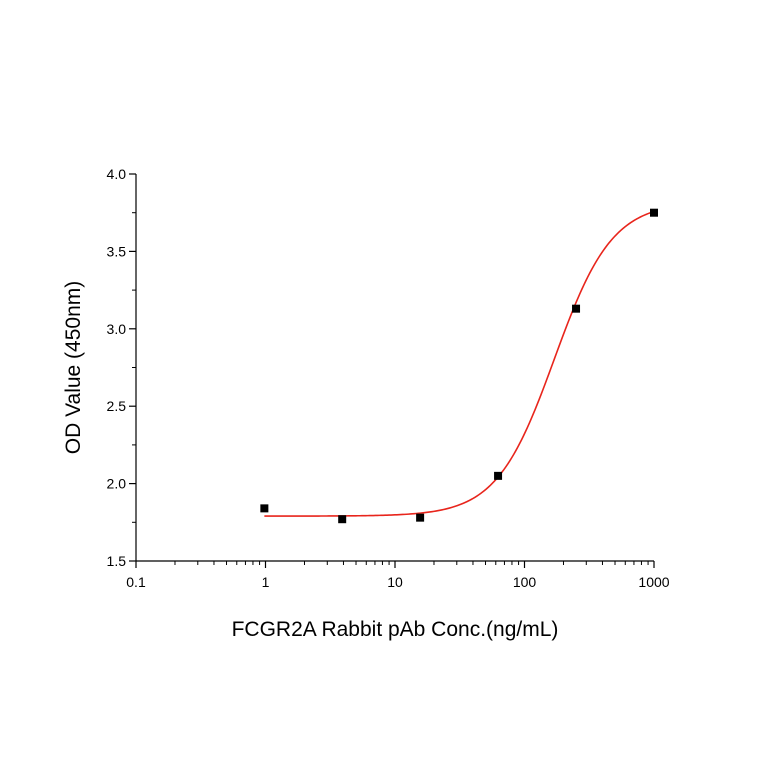  I want to click on x-tick-label: 100, so click(525, 582).